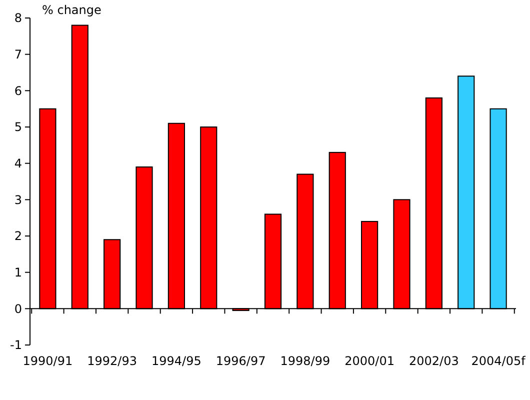 This screenshot has width=530, height=400. I want to click on x-tick-label: 2004/05f, so click(498, 361).